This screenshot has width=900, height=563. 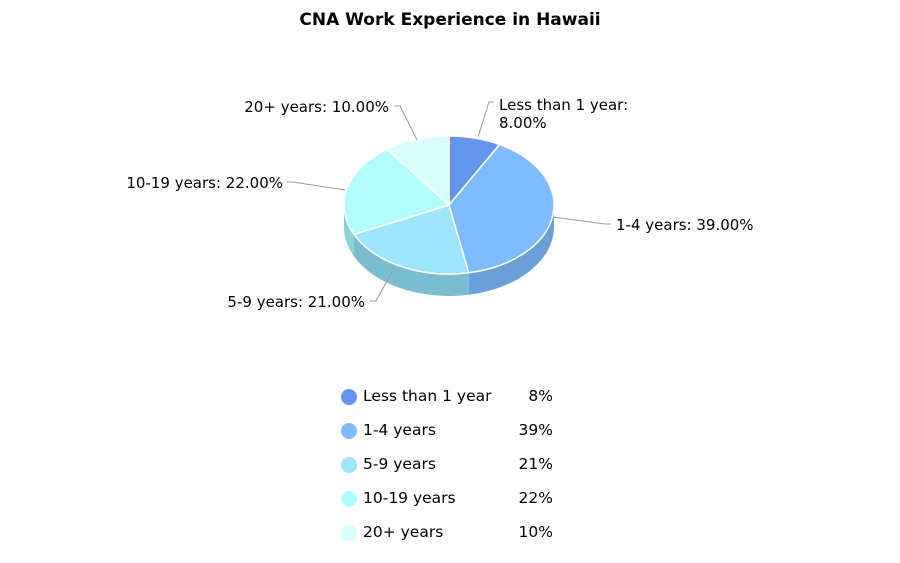 I want to click on pie-side-10-19-years, so click(x=349, y=231).